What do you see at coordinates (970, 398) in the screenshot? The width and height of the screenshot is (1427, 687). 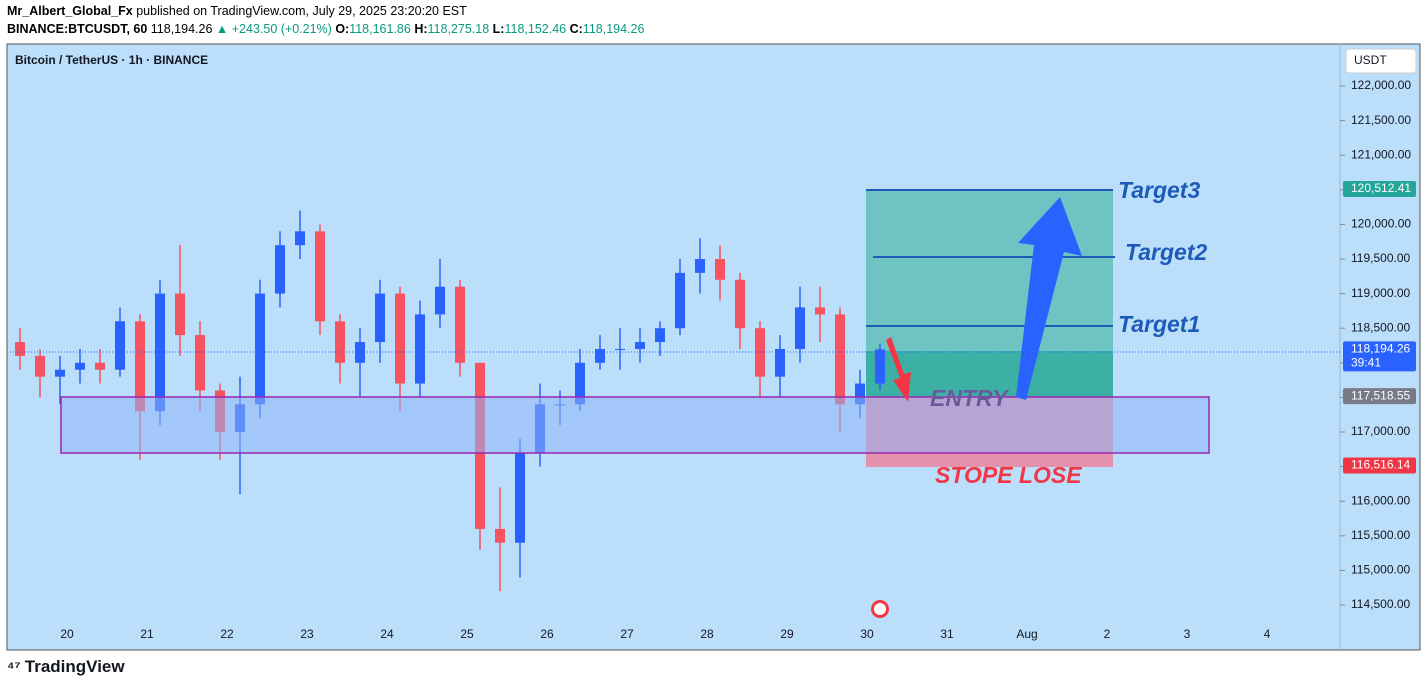 I see `entry-label: ENTRY` at bounding box center [970, 398].